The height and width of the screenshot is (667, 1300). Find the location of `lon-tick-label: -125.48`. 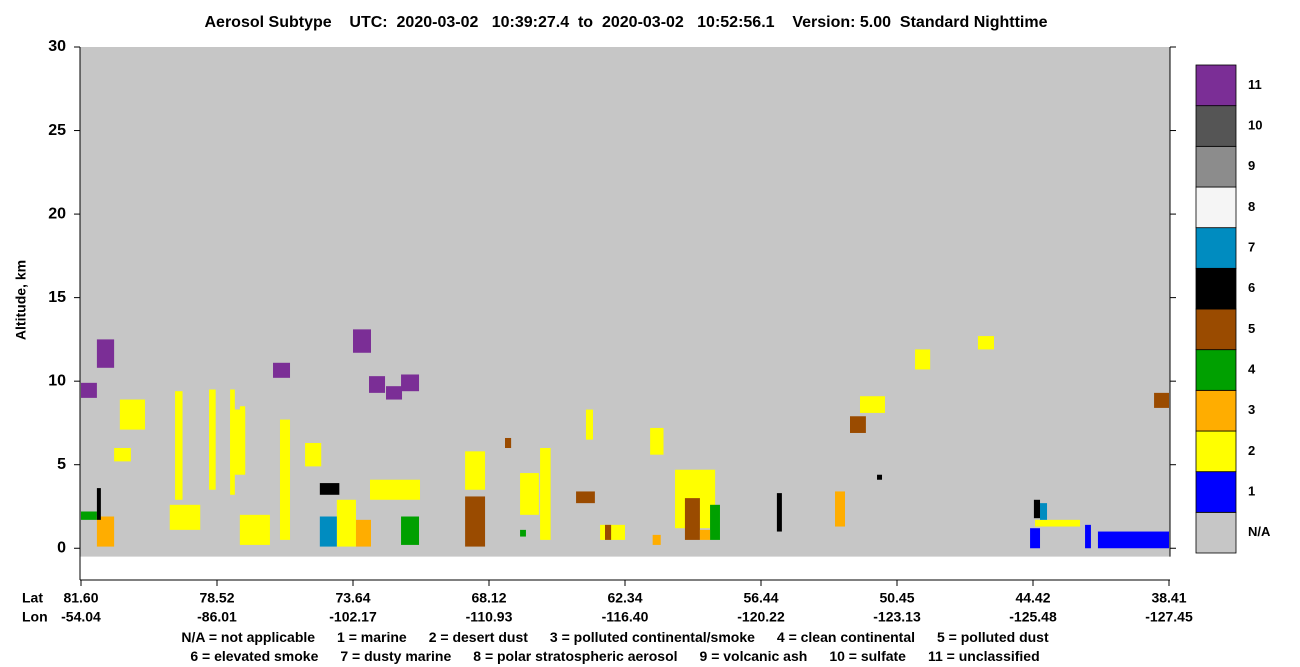

lon-tick-label: -125.48 is located at coordinates (1033, 617).